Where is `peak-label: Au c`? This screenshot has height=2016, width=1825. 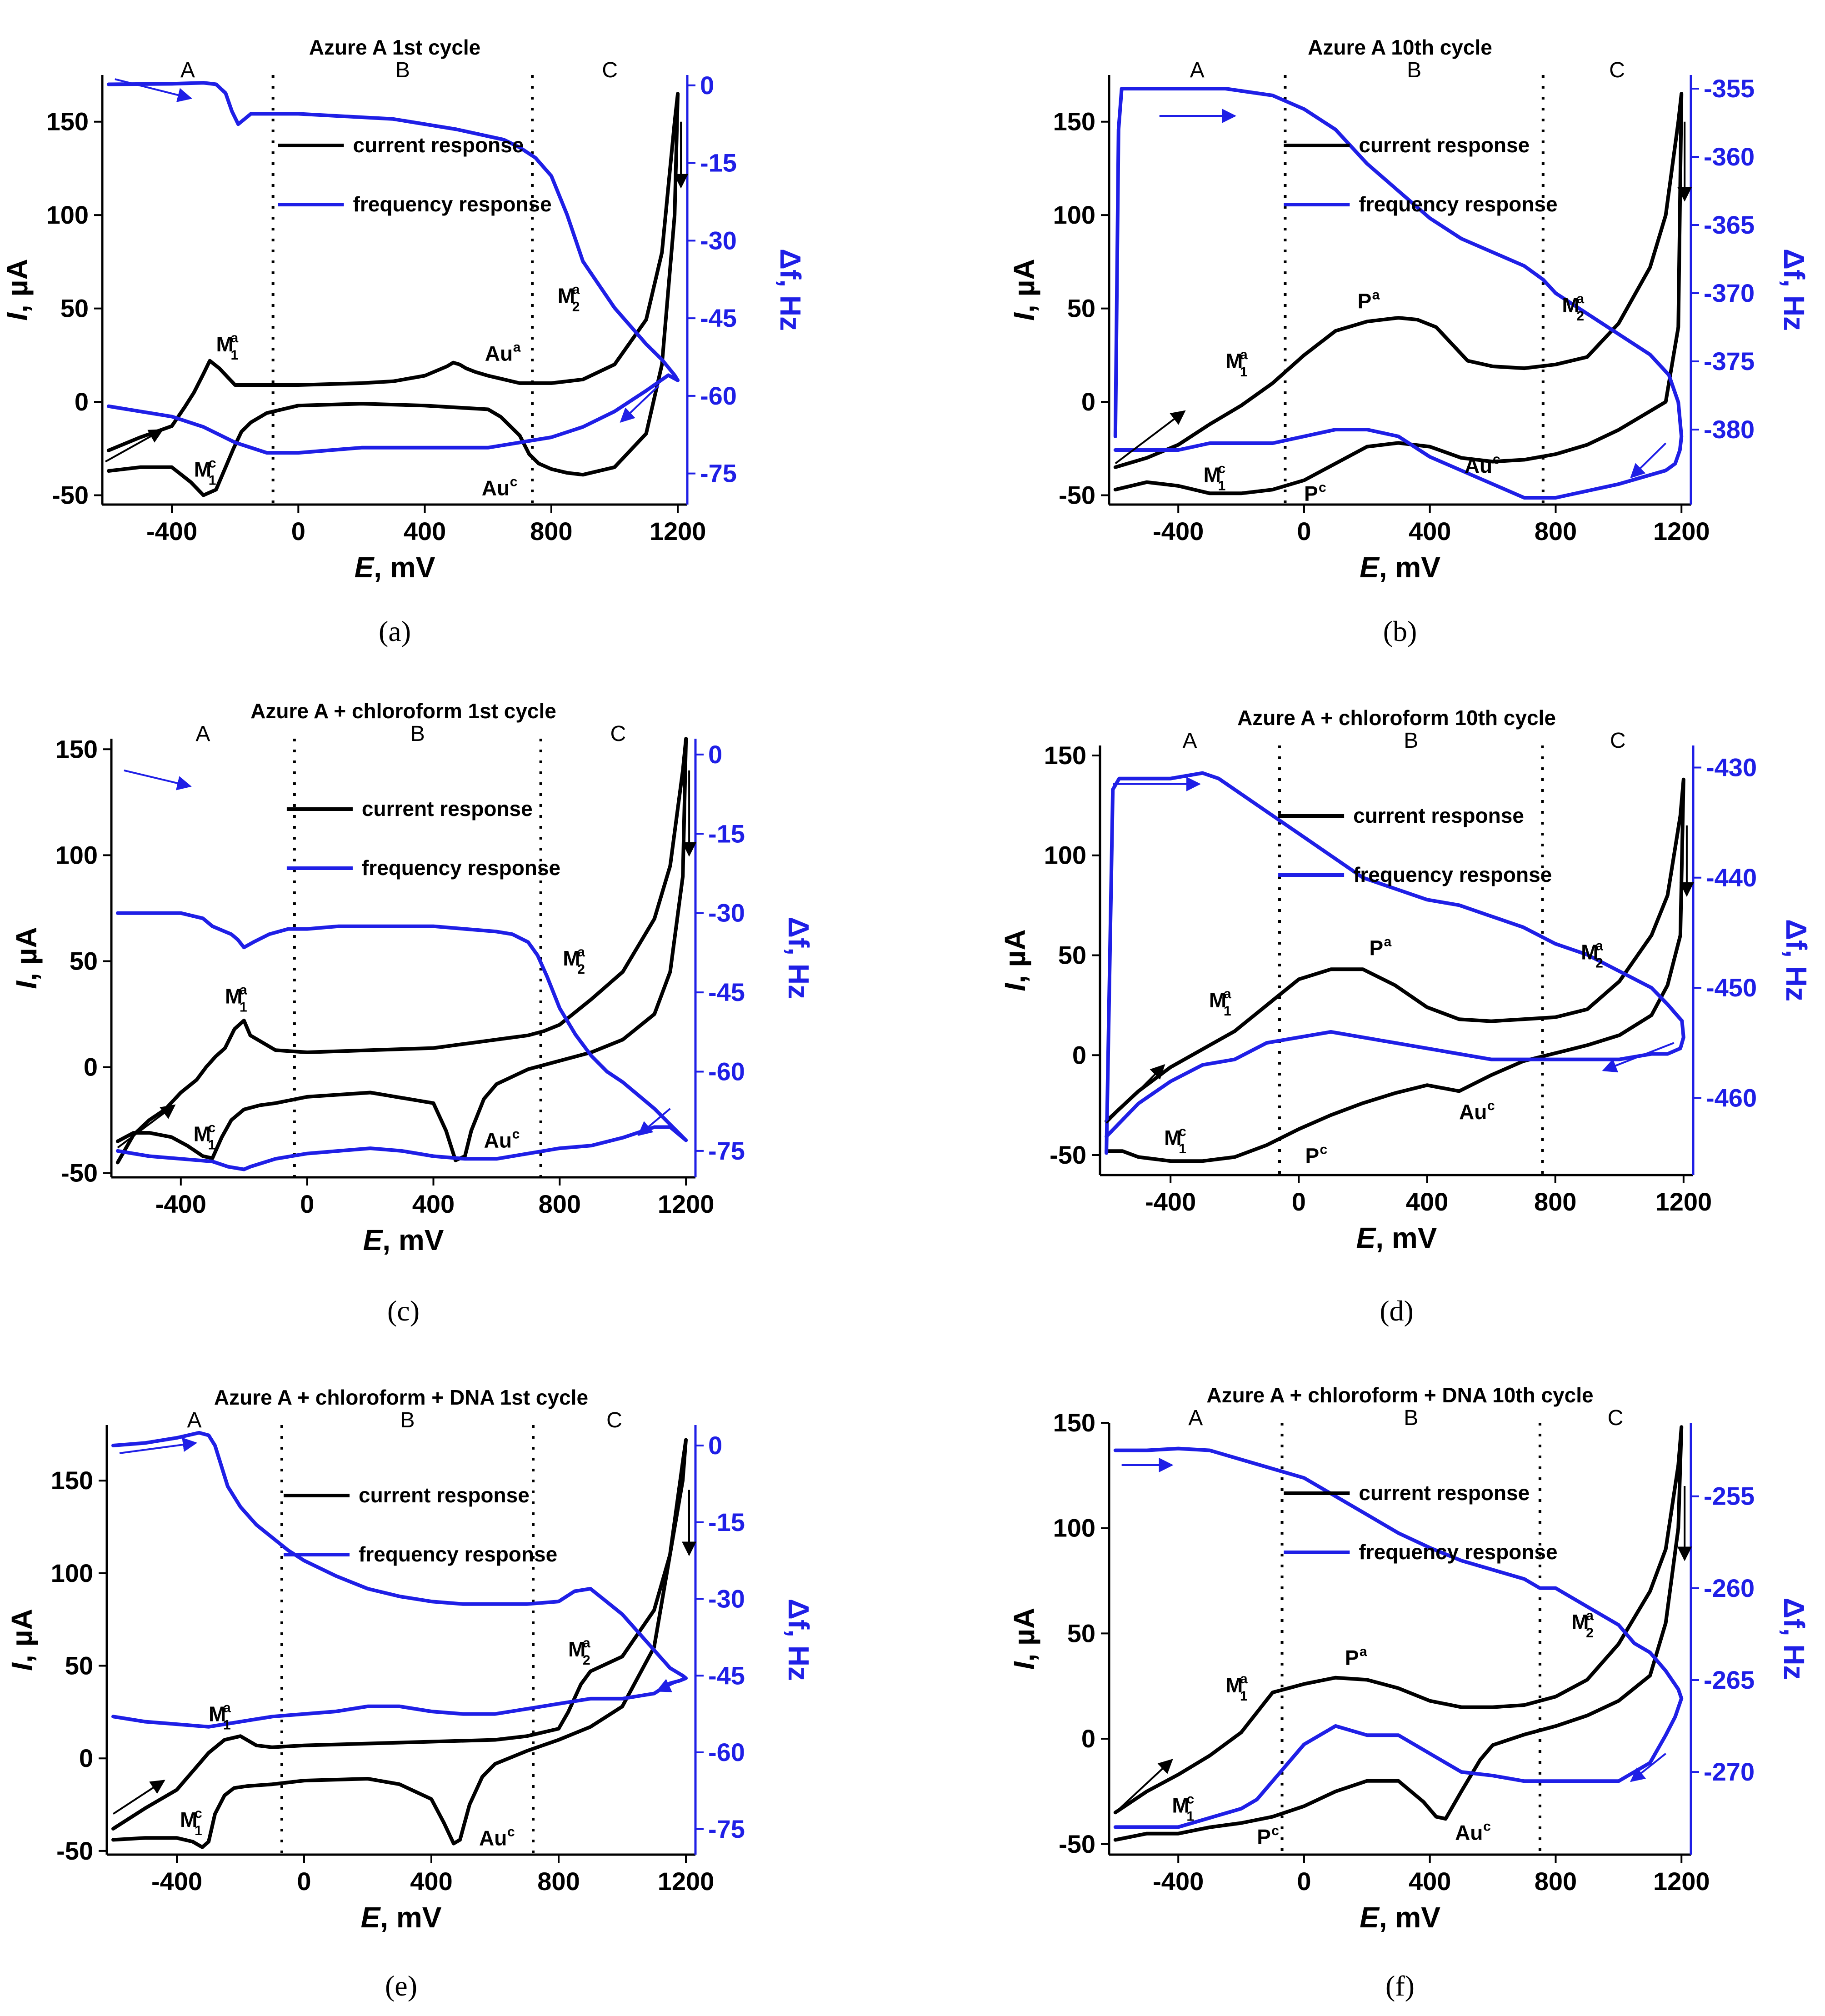
peak-label: Au c is located at coordinates (1473, 1832).